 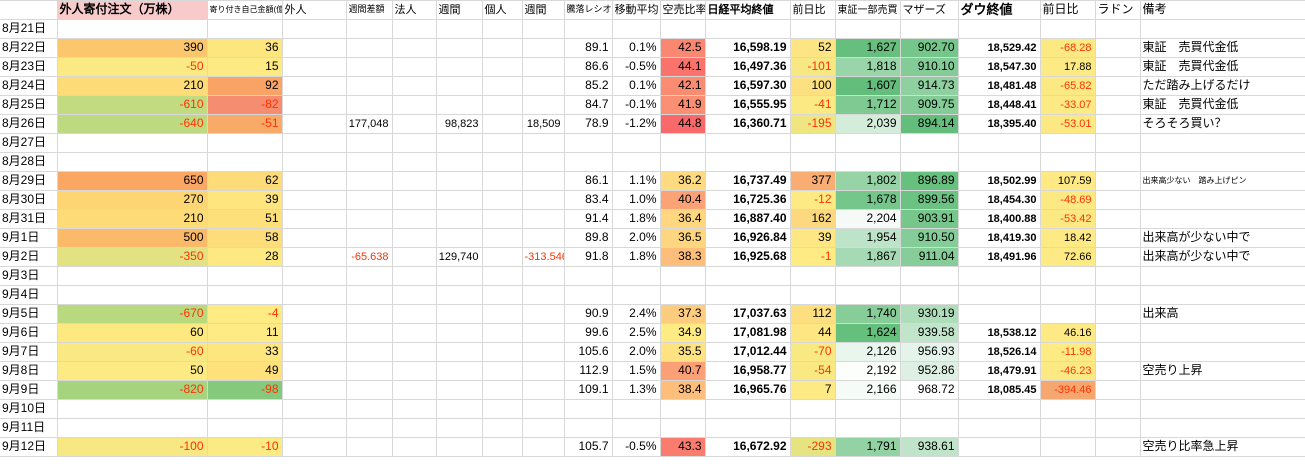 What do you see at coordinates (132, 371) in the screenshot?
I see `cell-gaijin_order: 50` at bounding box center [132, 371].